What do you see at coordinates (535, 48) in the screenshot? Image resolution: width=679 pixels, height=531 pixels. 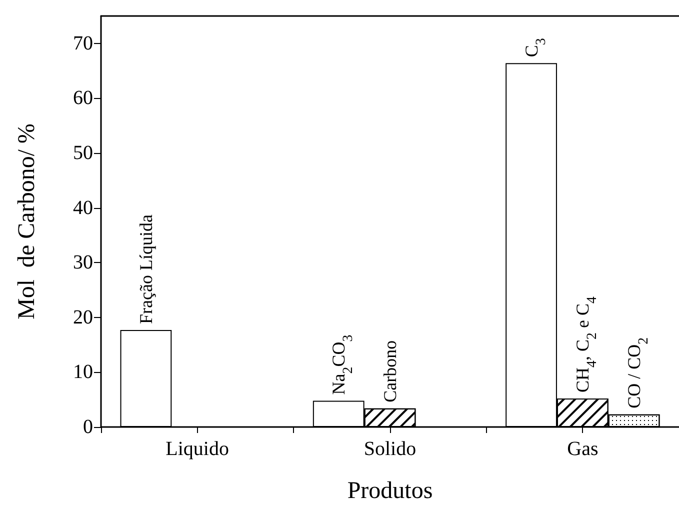 I see `annotation: C3` at bounding box center [535, 48].